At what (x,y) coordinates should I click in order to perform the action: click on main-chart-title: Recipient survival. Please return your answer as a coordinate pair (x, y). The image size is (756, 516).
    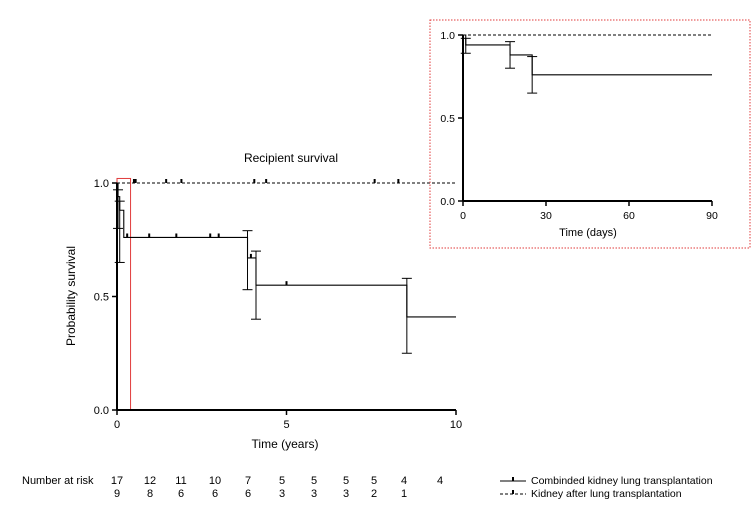
    Looking at the image, I should click on (291, 158).